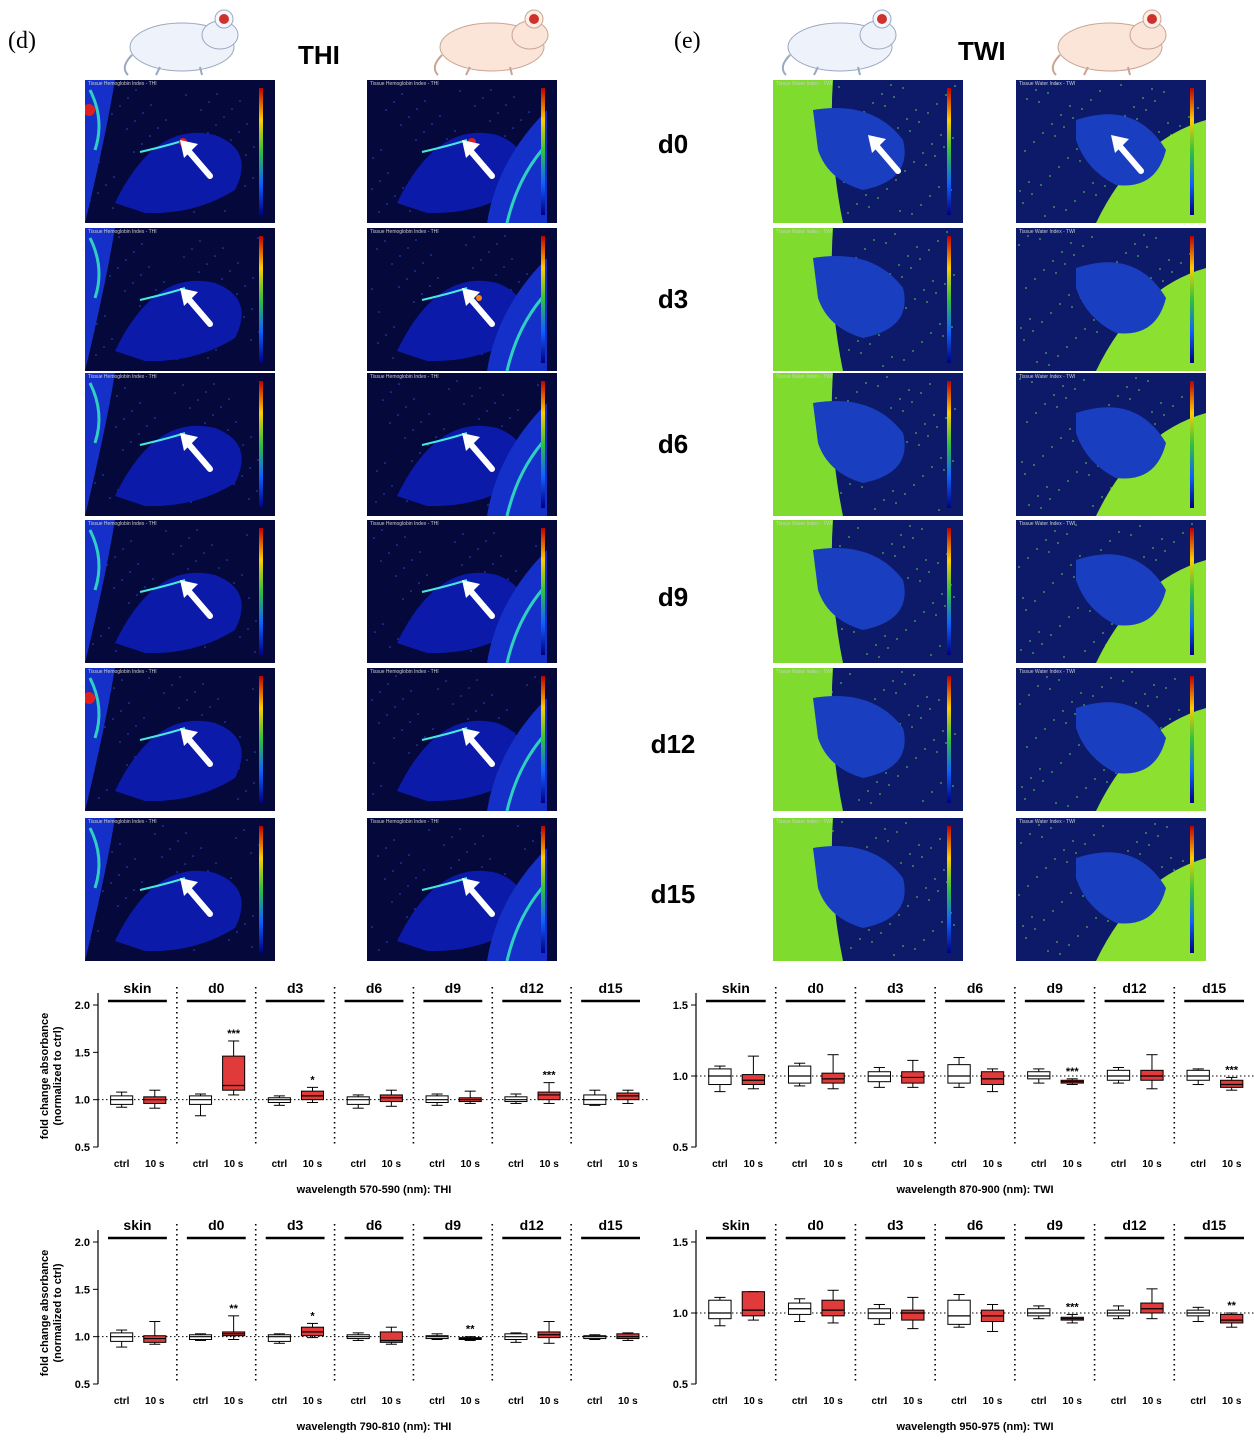  What do you see at coordinates (374, 1190) in the screenshot?
I see `x-axis-label: wavelength 570-590 (nm): THI` at bounding box center [374, 1190].